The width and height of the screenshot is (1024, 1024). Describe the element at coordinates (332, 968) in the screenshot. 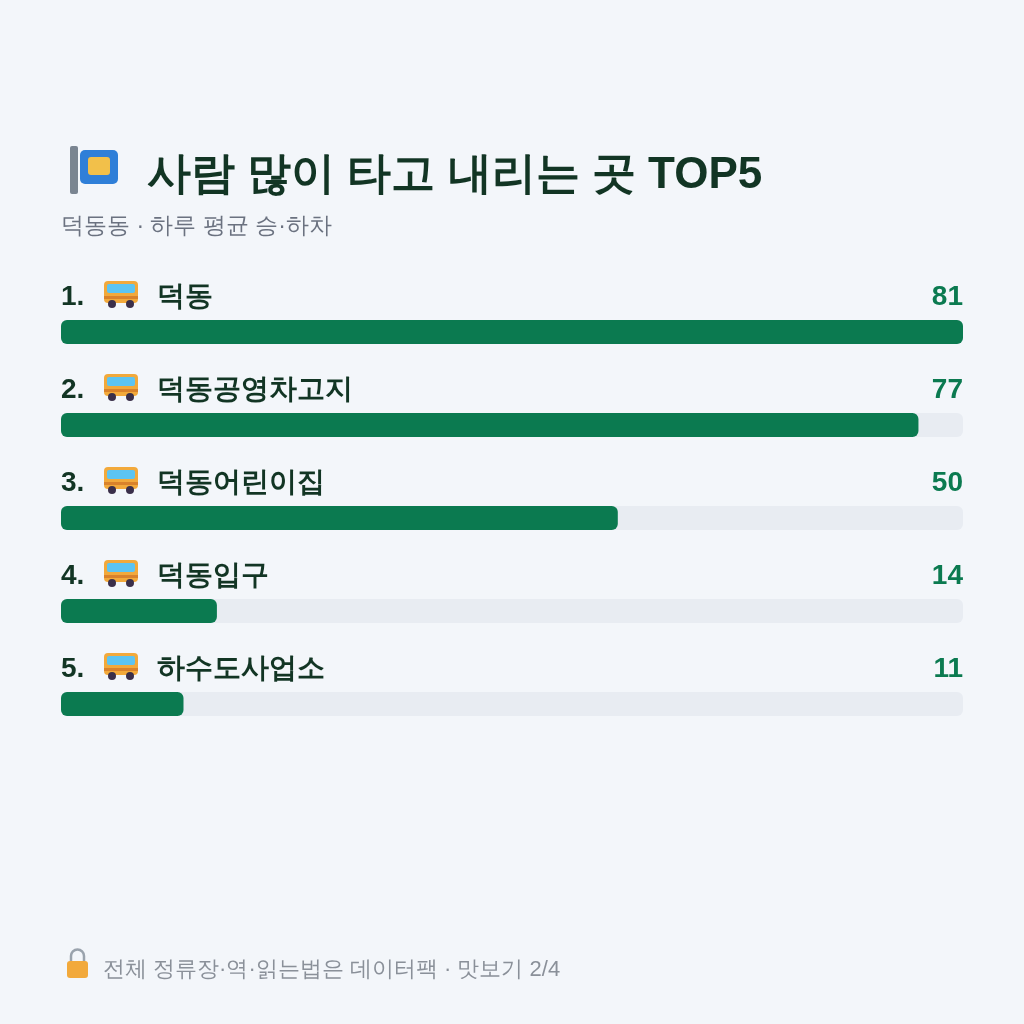

I see `text: 전체 정류장·역·읽는법은 데이터팩 · 맛보기 2/4` at that location.